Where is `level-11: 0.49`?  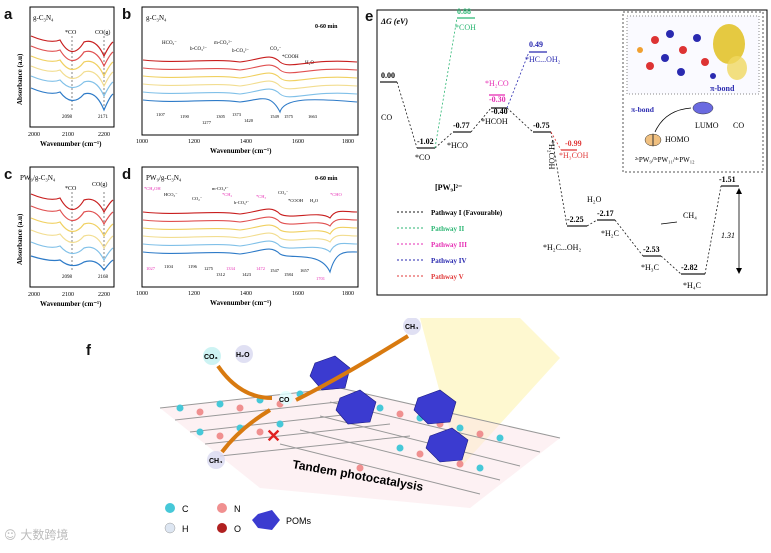 level-11: 0.49 is located at coordinates (536, 44).